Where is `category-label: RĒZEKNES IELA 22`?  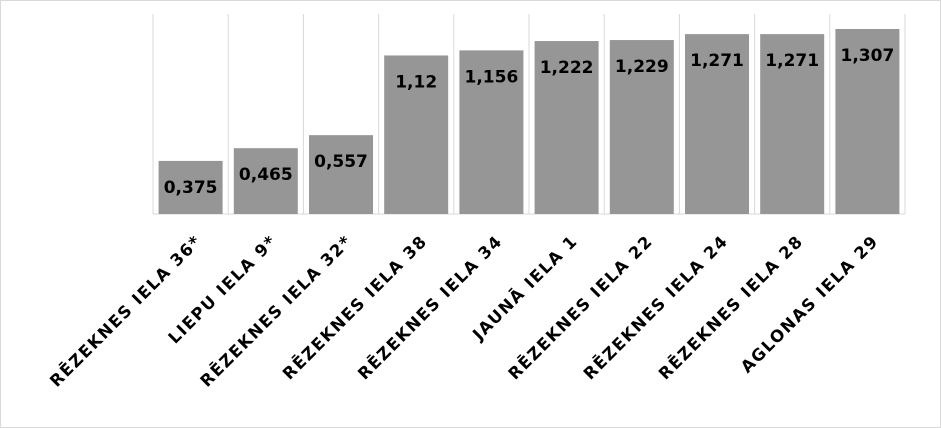 category-label: RĒZEKNES IELA 22 is located at coordinates (580, 307).